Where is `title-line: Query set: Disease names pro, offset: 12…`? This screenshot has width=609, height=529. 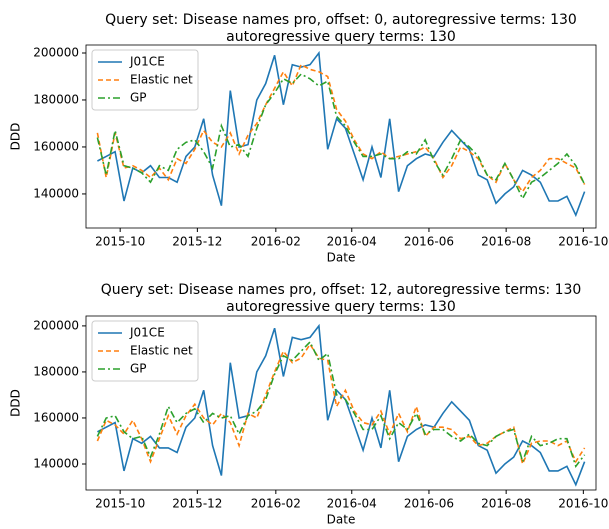
title-line: Query set: Disease names pro, offset: 12… is located at coordinates (341, 290).